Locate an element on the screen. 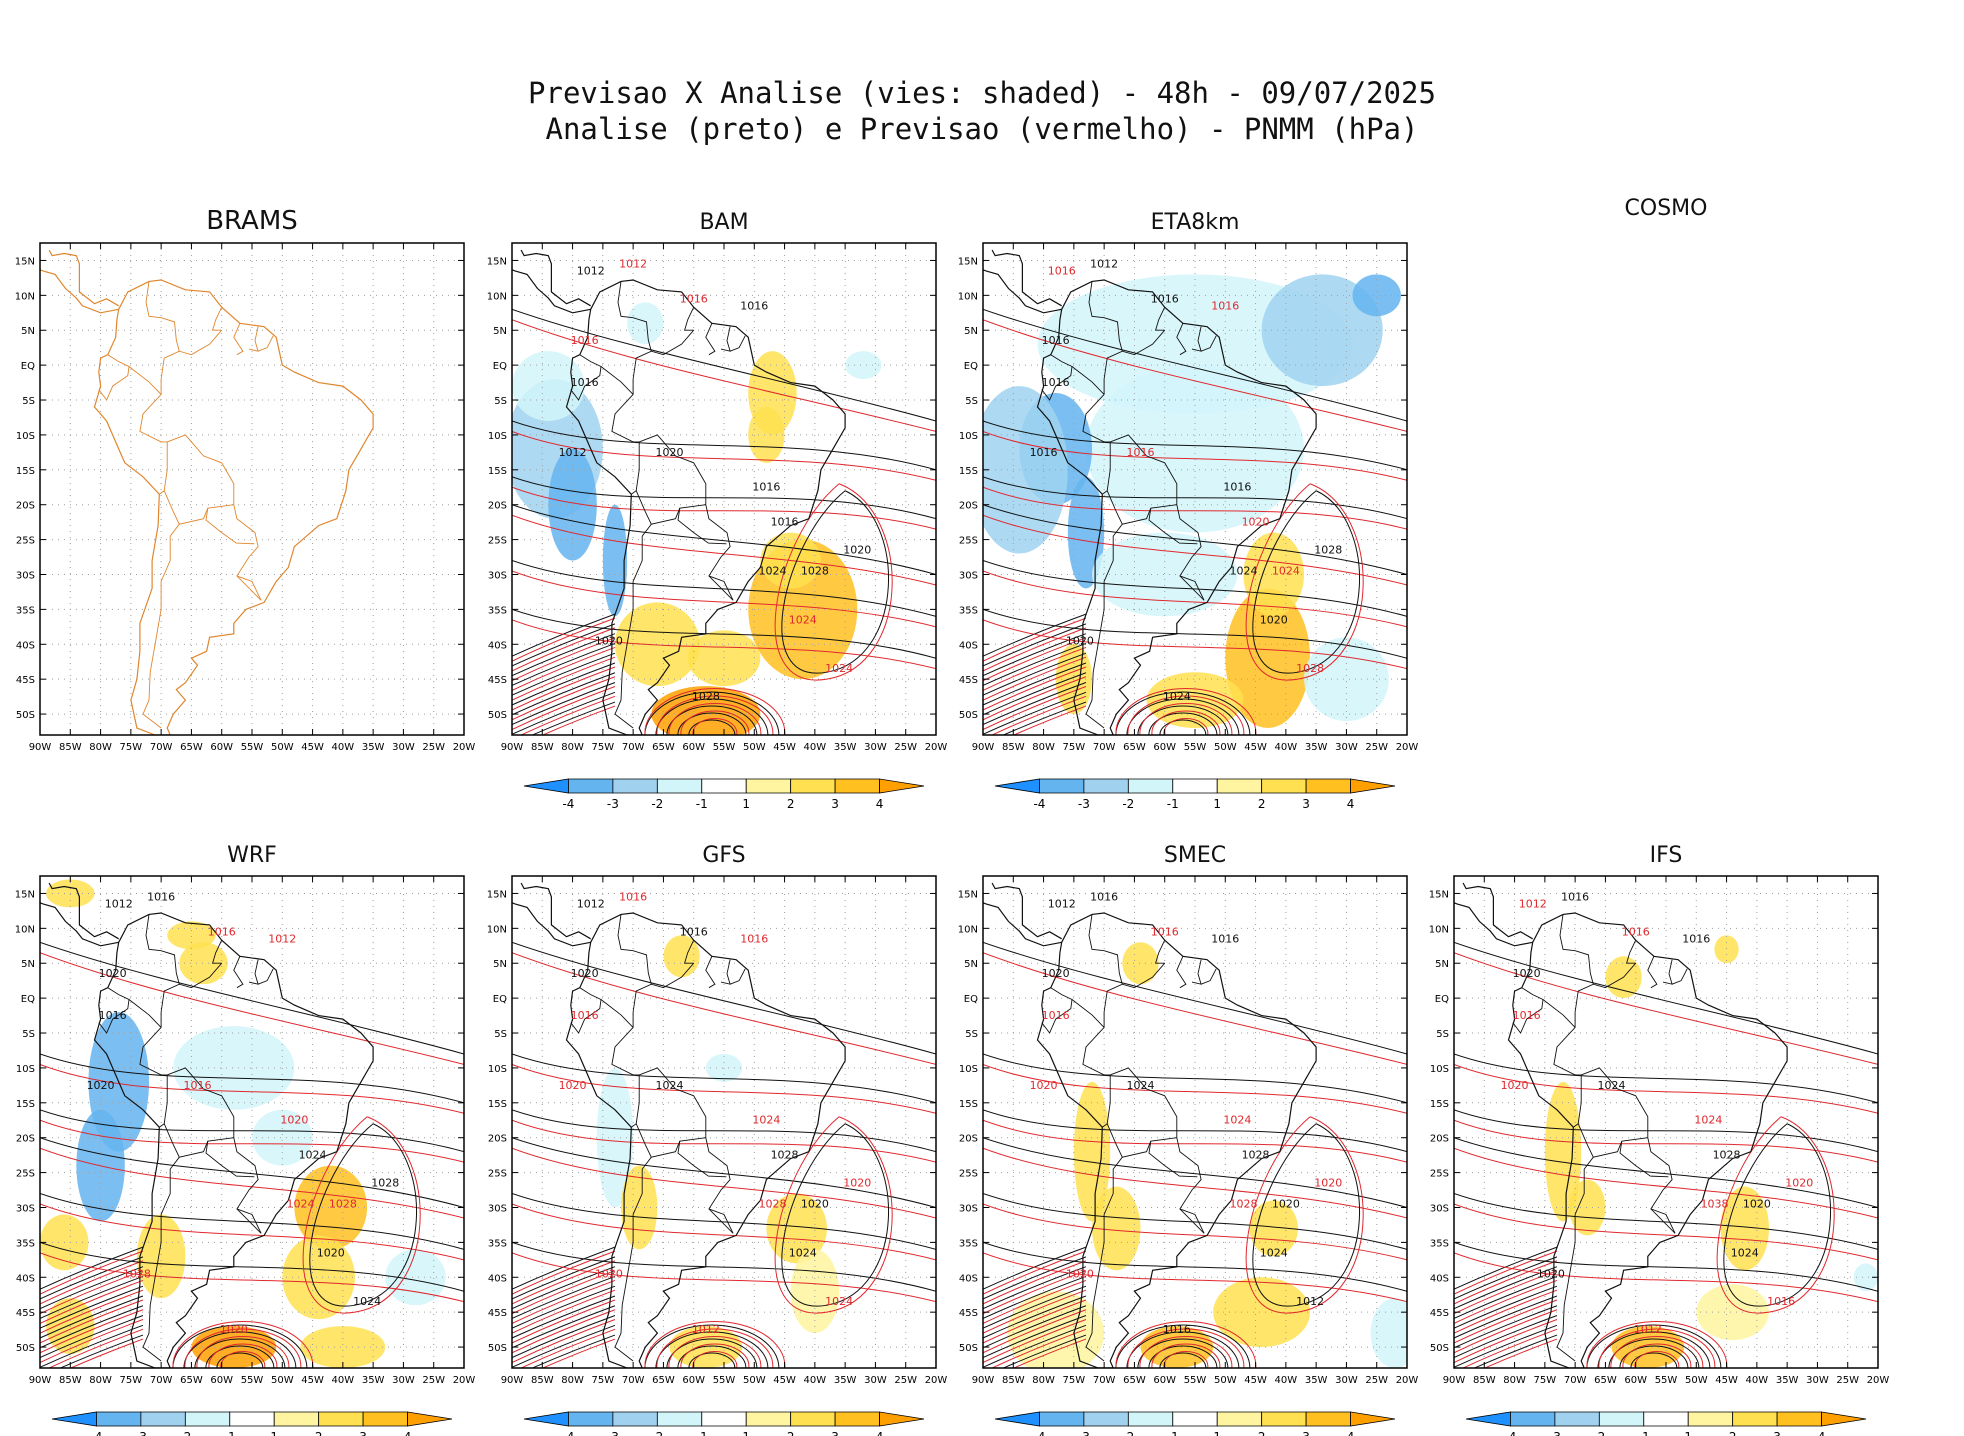 The height and width of the screenshot is (1436, 1964). lon-tick-label: 55W is located at coordinates (724, 747).